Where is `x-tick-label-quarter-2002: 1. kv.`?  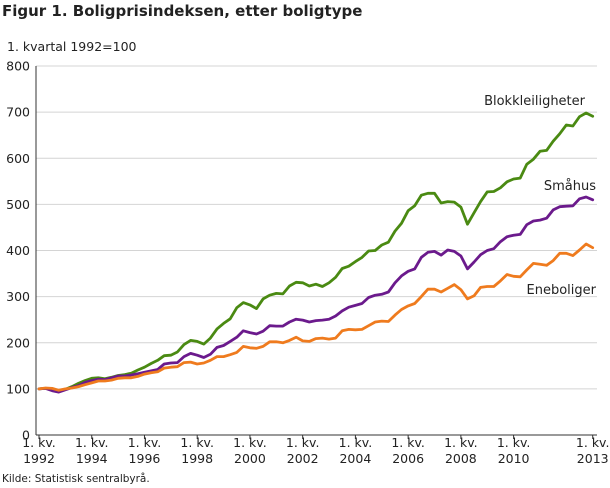
x-tick-label-quarter-2002: 1. kv. is located at coordinates (303, 442).